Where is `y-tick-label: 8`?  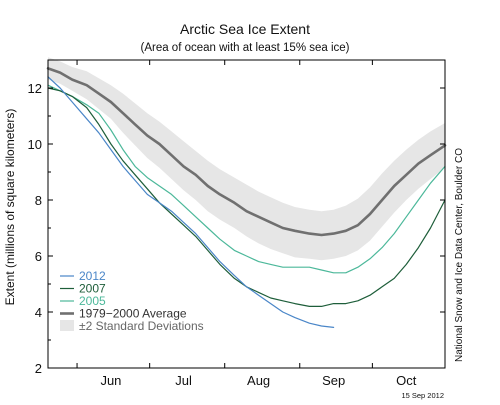
y-tick-label: 8 is located at coordinates (38, 200).